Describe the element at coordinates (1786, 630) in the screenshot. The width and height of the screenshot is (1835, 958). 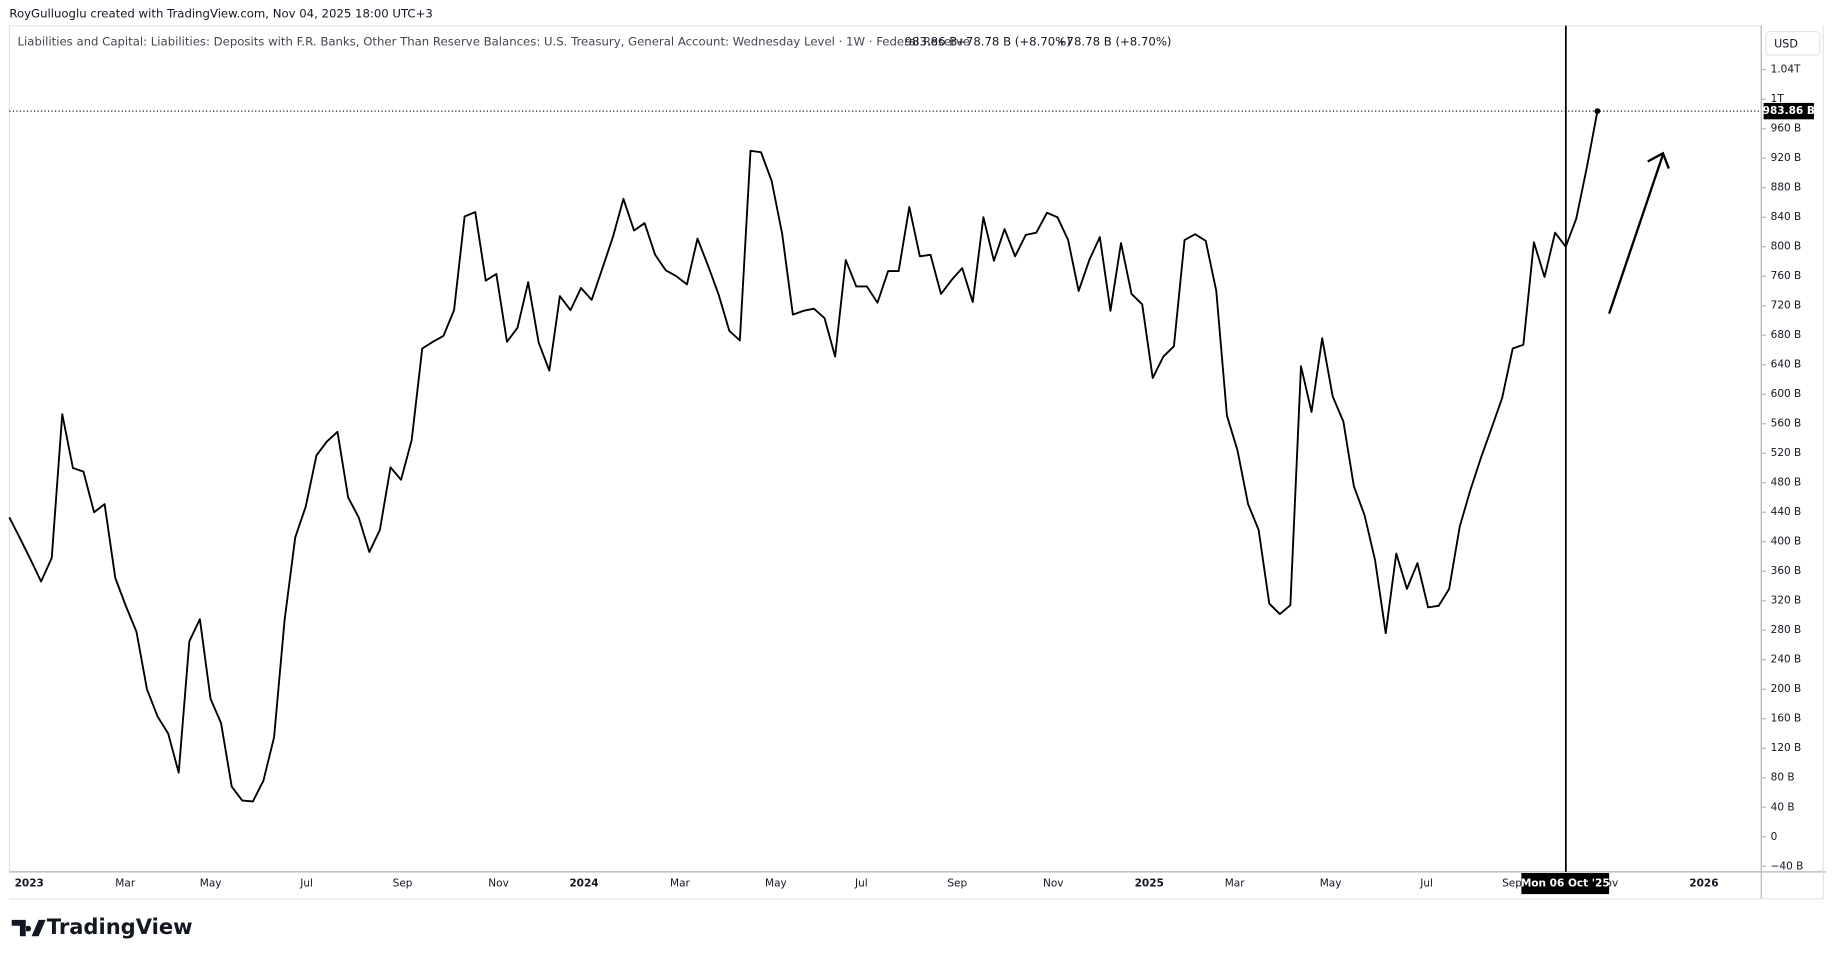
I see `y-tick-label: 280 B` at that location.